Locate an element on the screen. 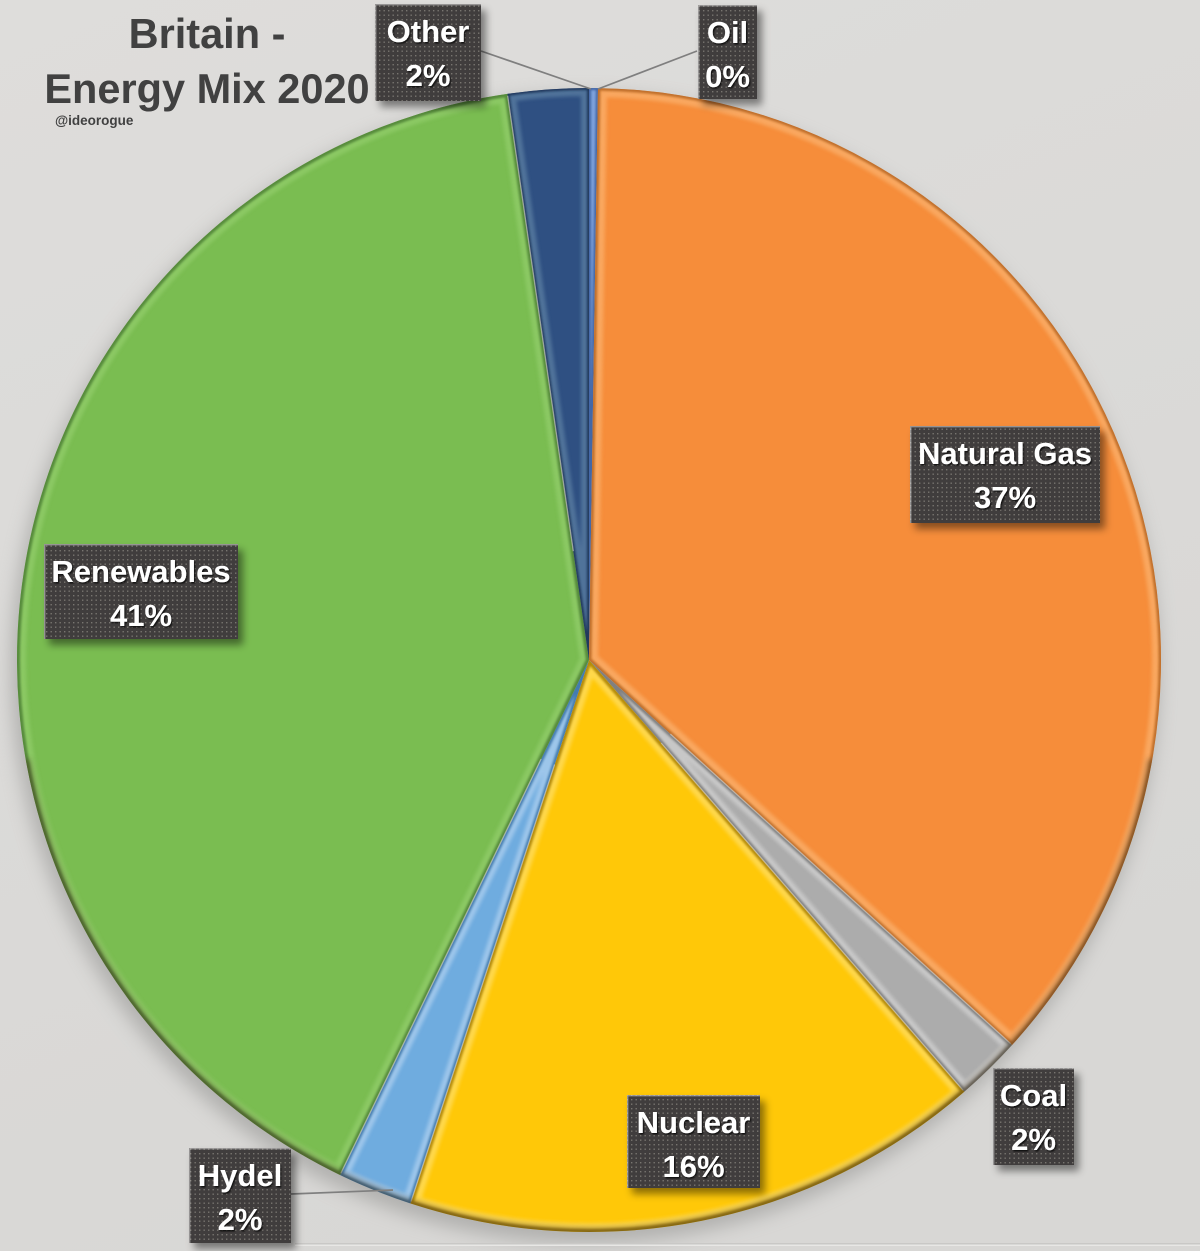 The image size is (1200, 1256). svg-text: Other is located at coordinates (428, 31).